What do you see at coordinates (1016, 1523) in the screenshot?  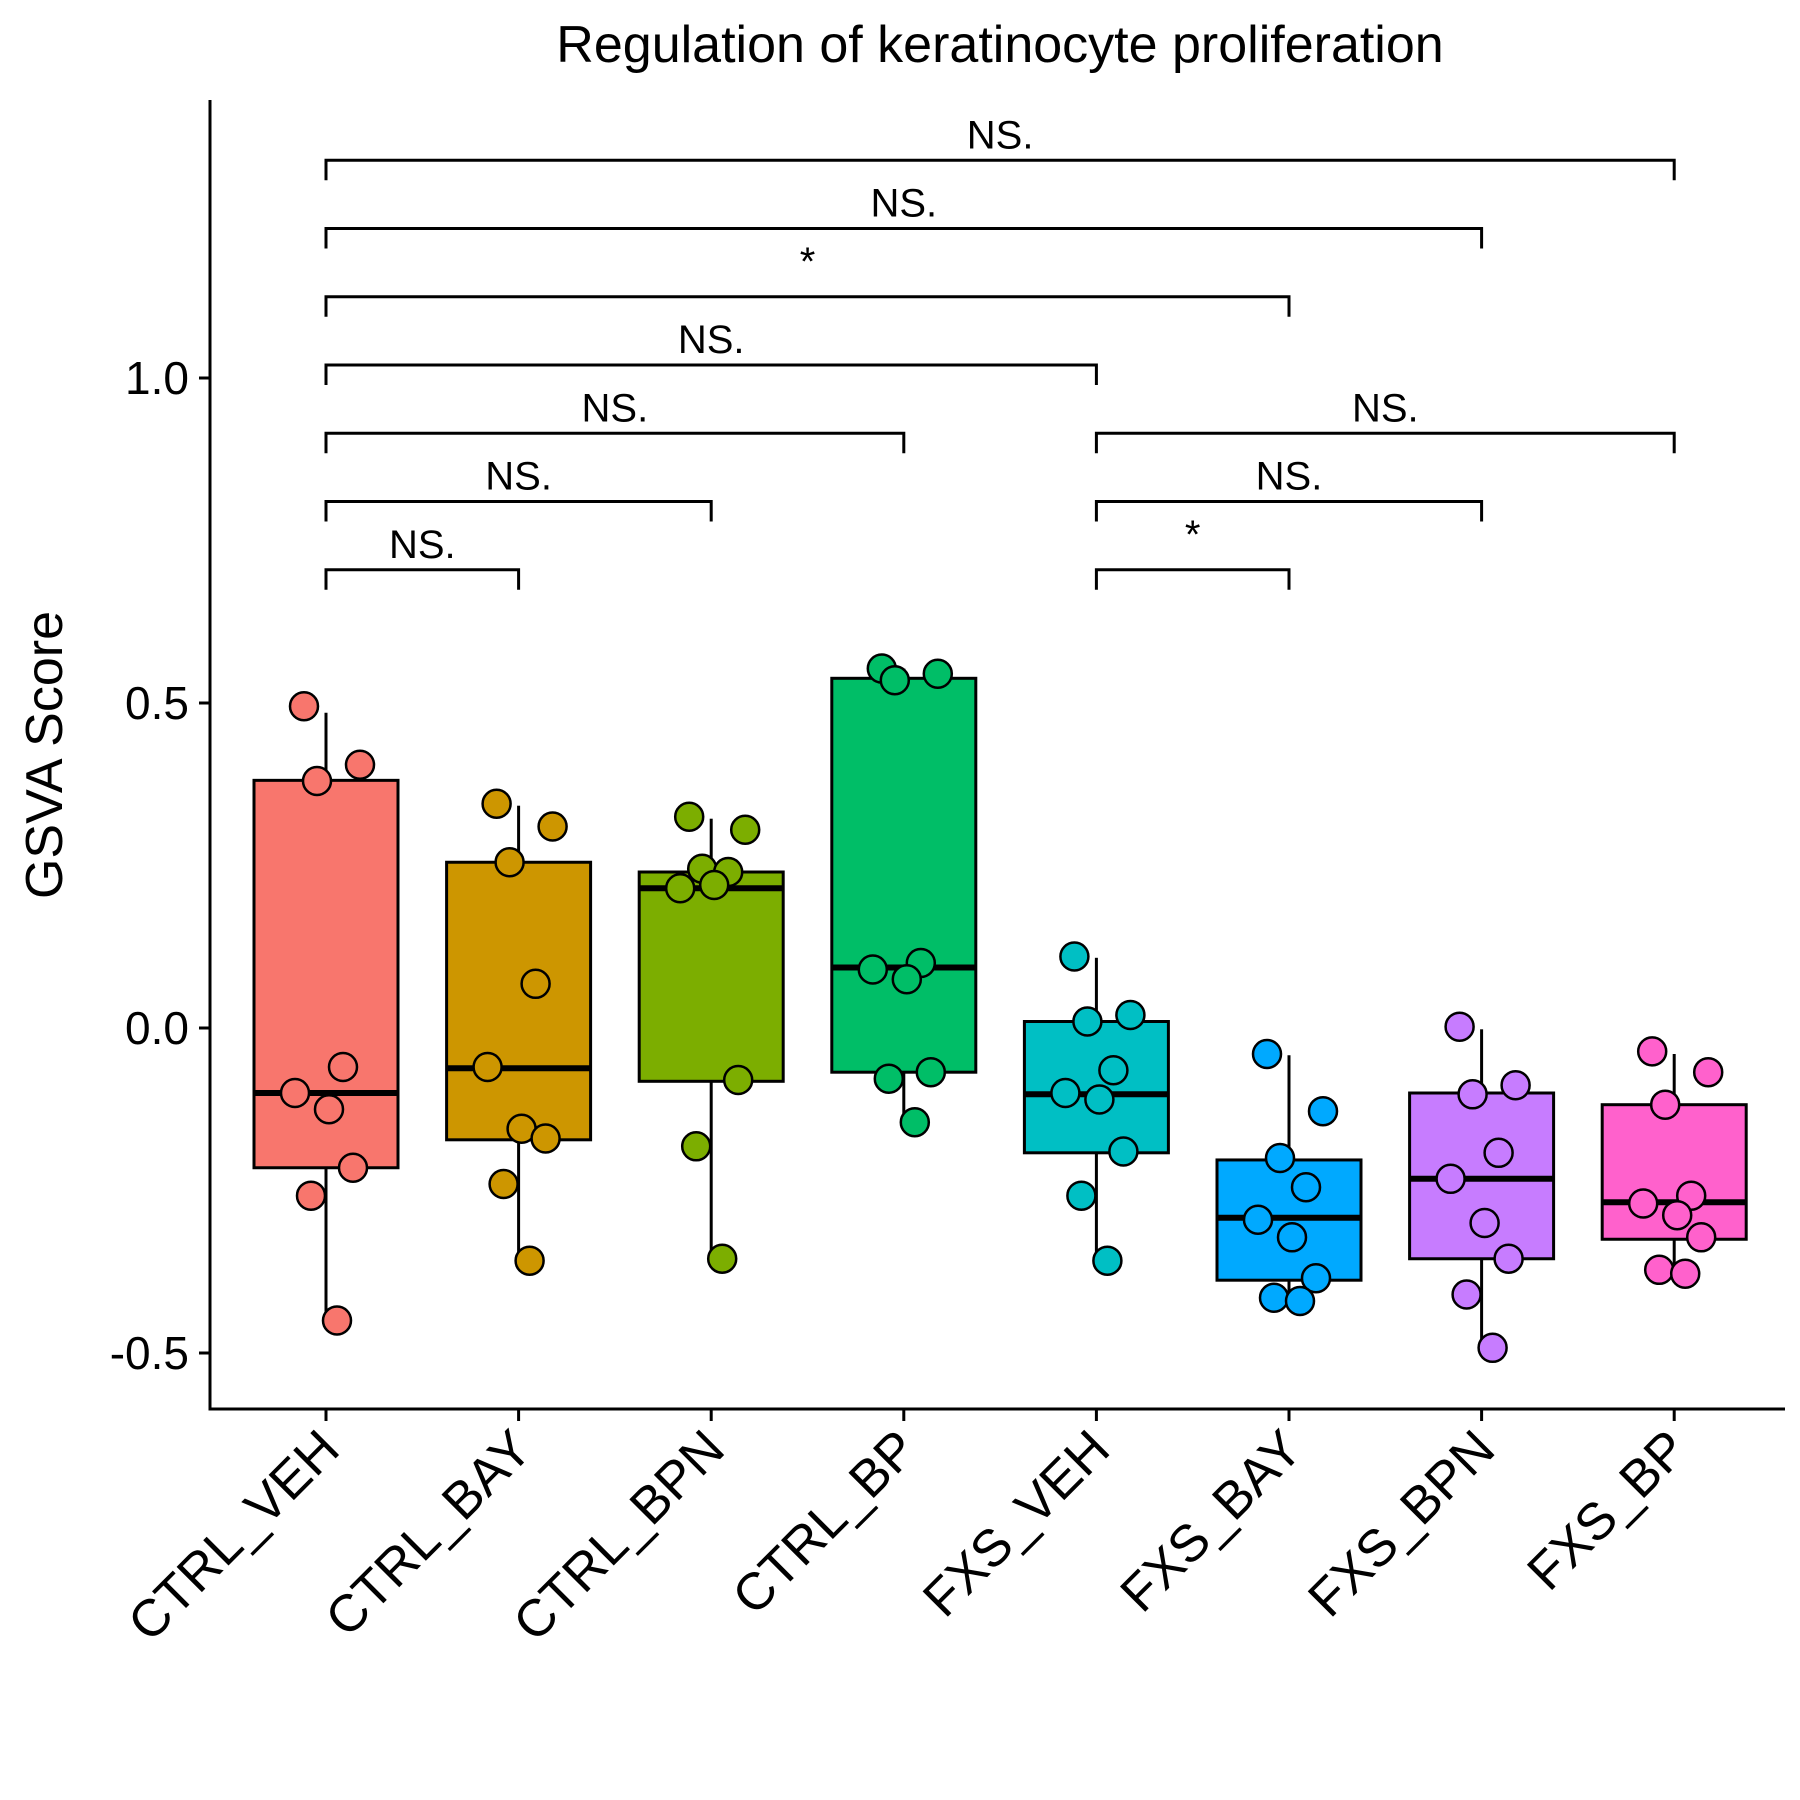 I see `x-tick-label: FXS_VEH` at bounding box center [1016, 1523].